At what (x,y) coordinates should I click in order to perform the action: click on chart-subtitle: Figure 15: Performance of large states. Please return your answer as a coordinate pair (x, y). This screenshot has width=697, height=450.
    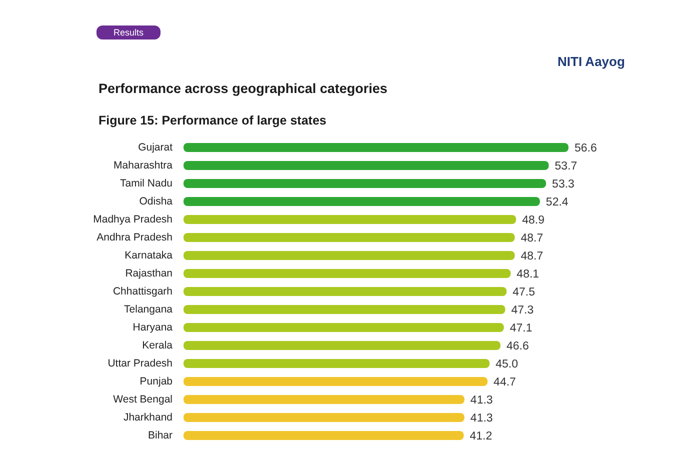
    Looking at the image, I should click on (212, 121).